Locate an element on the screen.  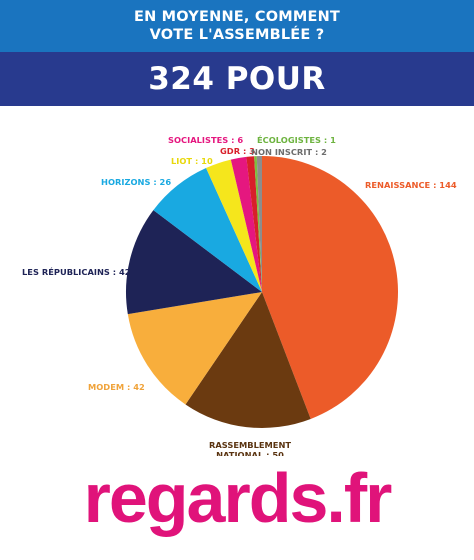
header-line-1: EN MOYENNE, COMMENT is located at coordinates (237, 17).